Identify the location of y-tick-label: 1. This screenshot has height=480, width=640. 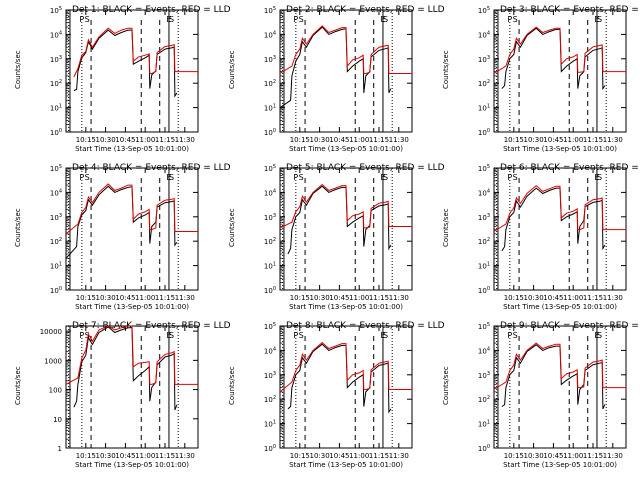
(60, 449).